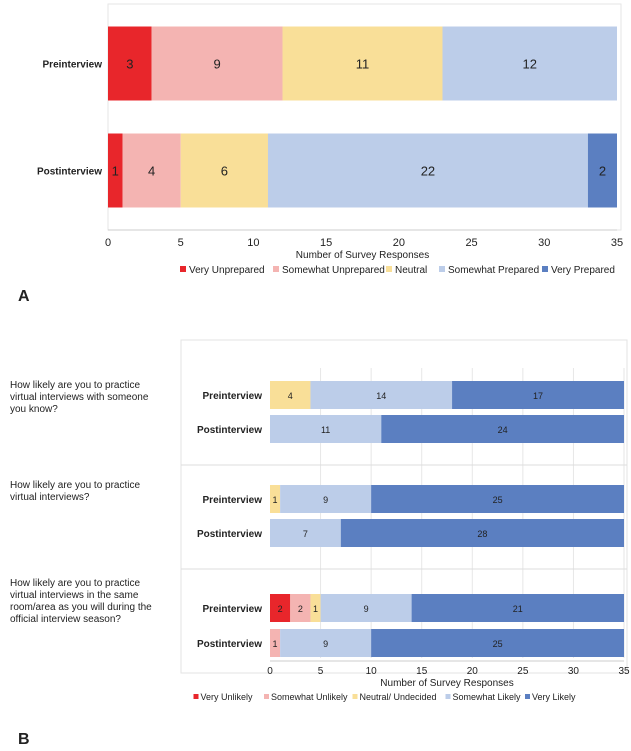  What do you see at coordinates (325, 644) in the screenshot?
I see `data-label-q3-postinterview-somewhat-likely: 9` at bounding box center [325, 644].